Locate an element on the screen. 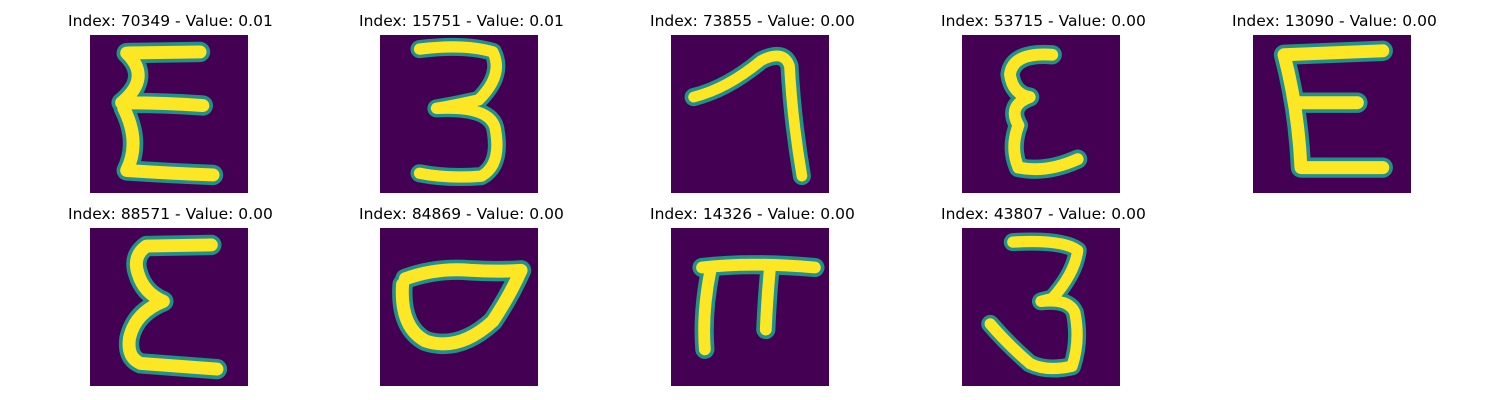  panel-5: Index: 13090 - Value: 0.00 is located at coordinates (1334, 102).